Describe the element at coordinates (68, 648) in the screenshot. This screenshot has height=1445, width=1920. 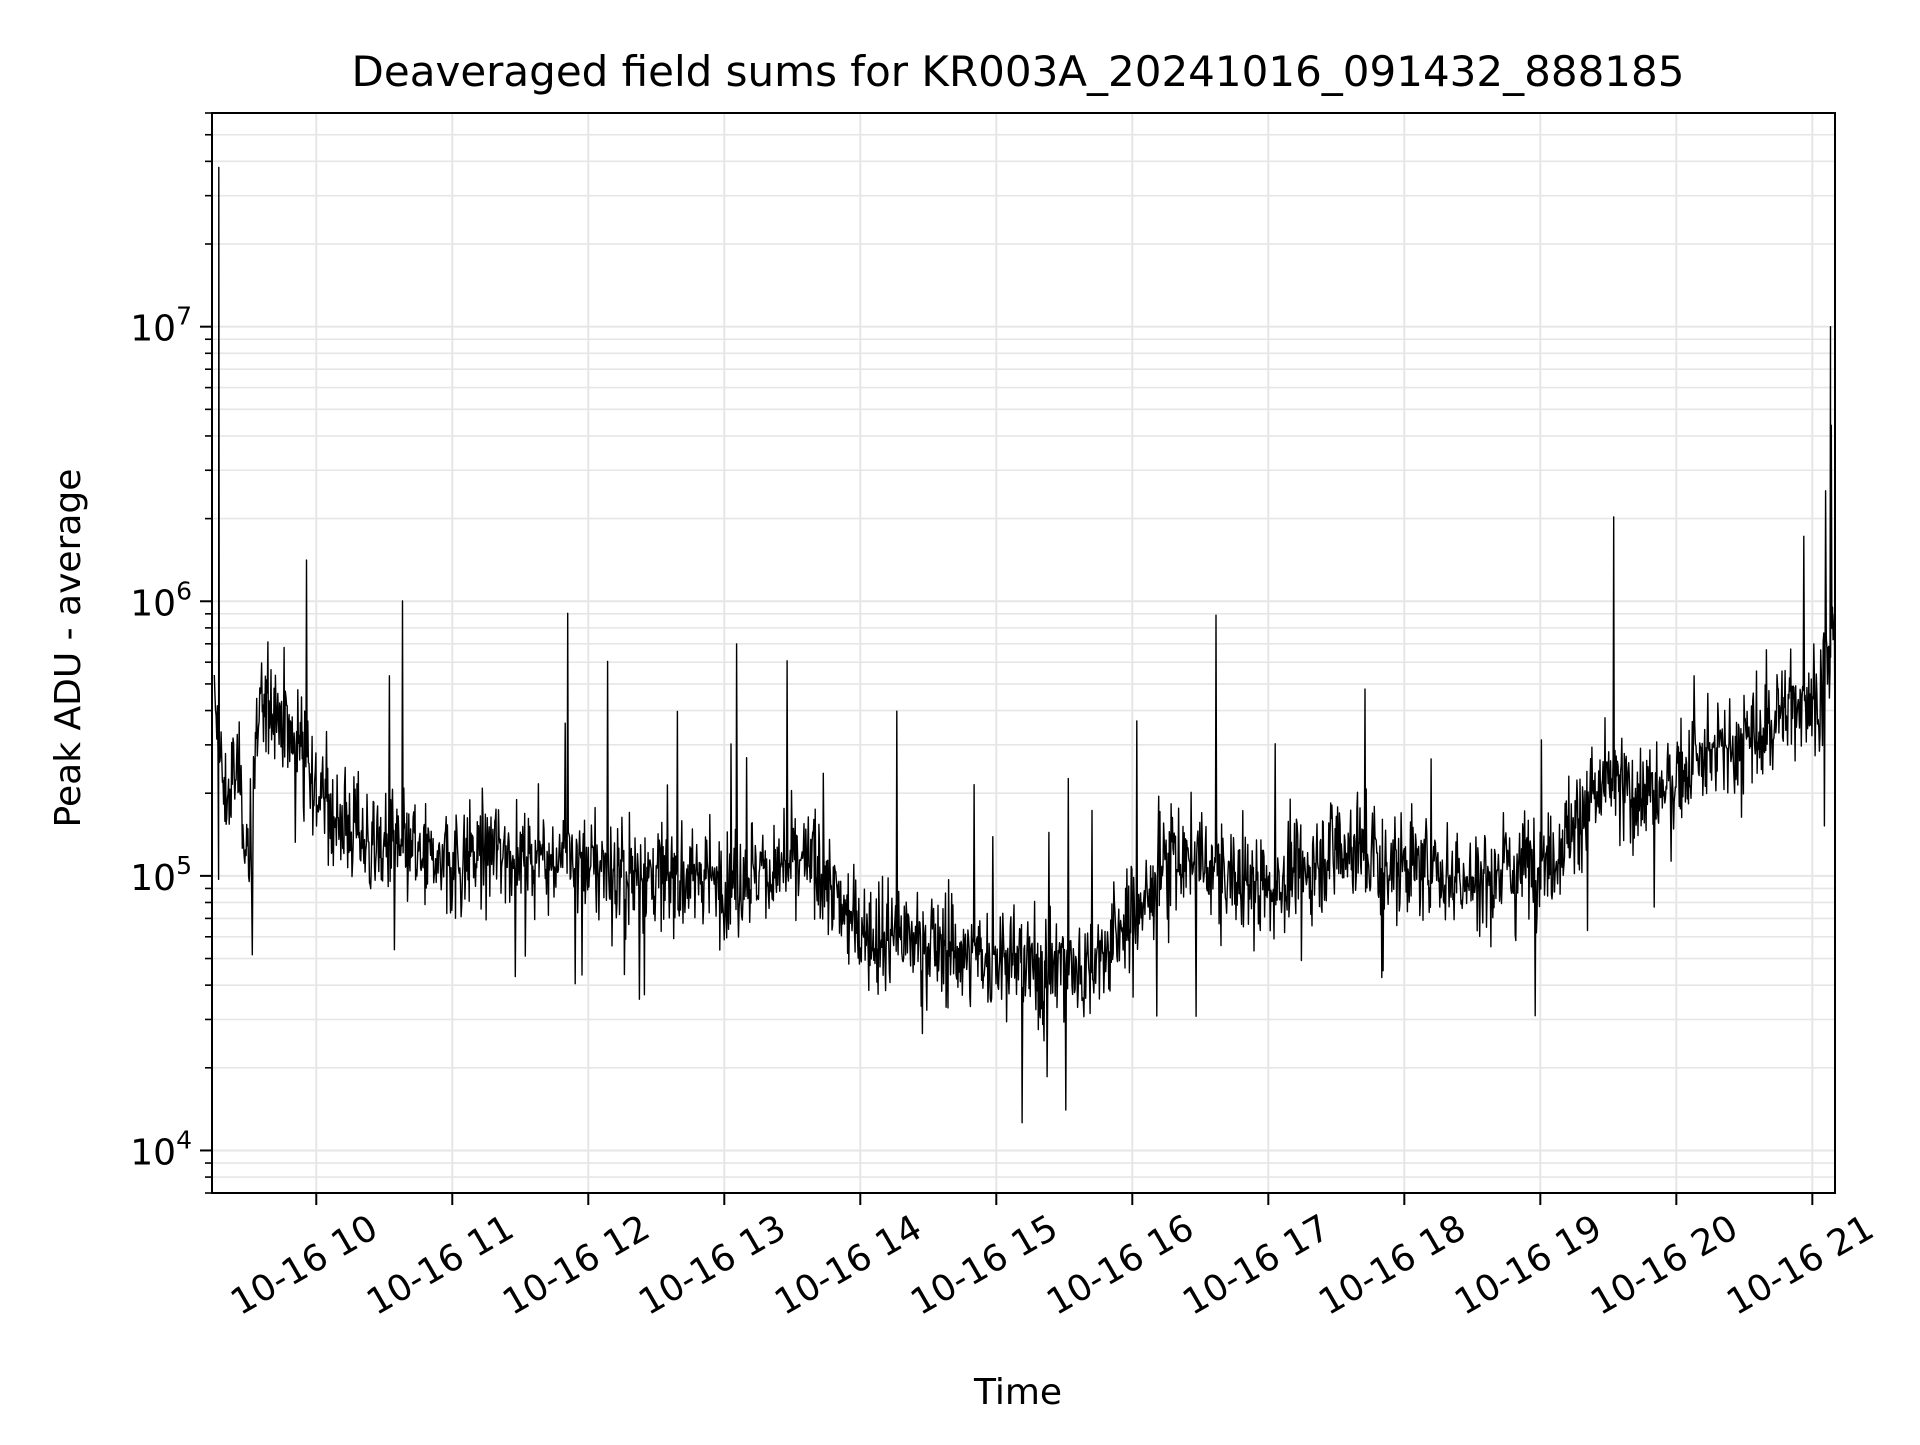
I see `y-axis-label: Peak ADU - average` at that location.